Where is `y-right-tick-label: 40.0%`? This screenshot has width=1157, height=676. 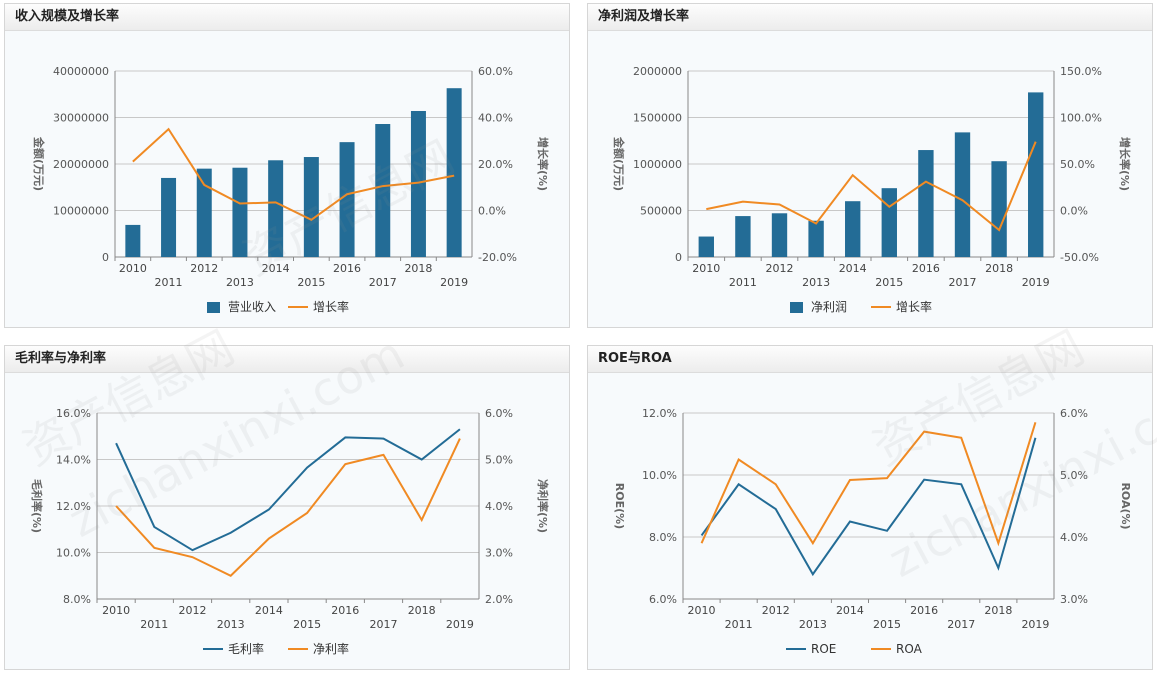 y-right-tick-label: 40.0% is located at coordinates (495, 118).